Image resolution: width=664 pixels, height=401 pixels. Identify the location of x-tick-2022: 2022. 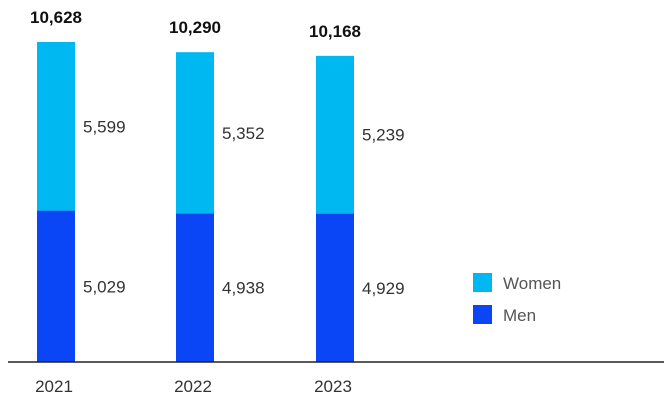
(193, 386).